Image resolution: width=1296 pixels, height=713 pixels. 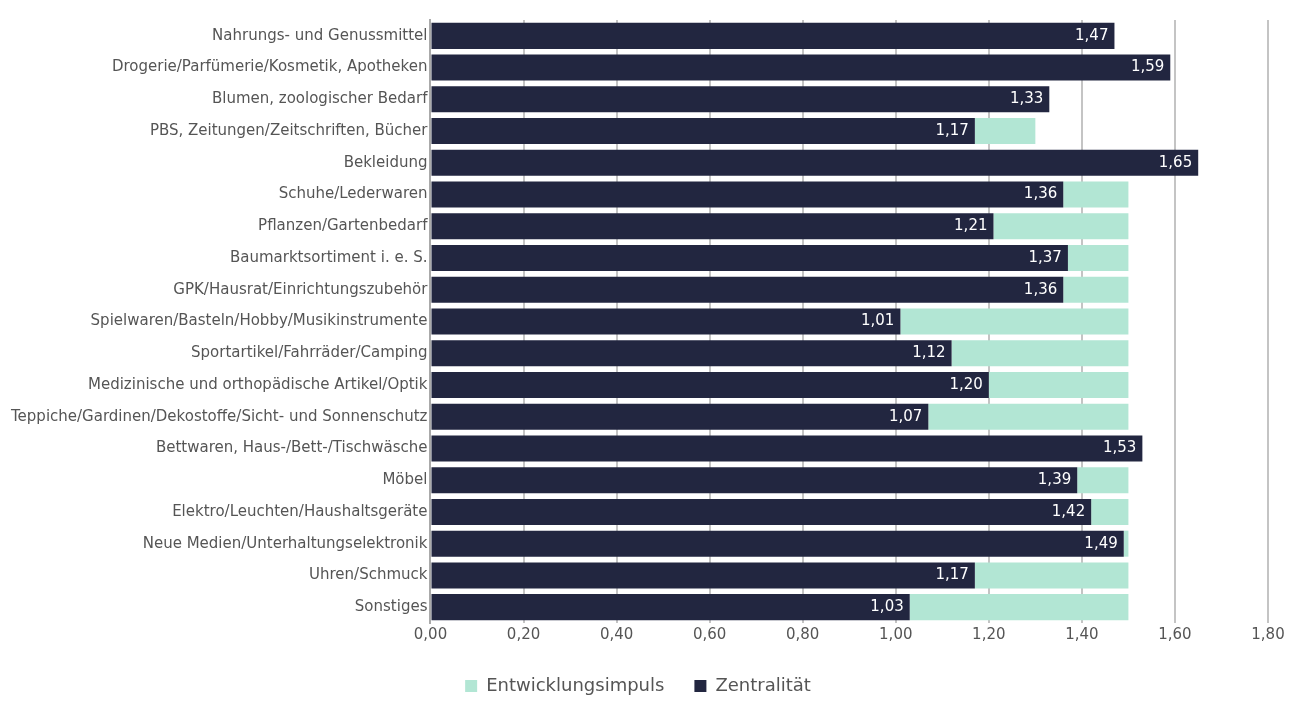 I want to click on y-tick-label: Baumarktsortiment i. e. S., so click(x=328, y=256).